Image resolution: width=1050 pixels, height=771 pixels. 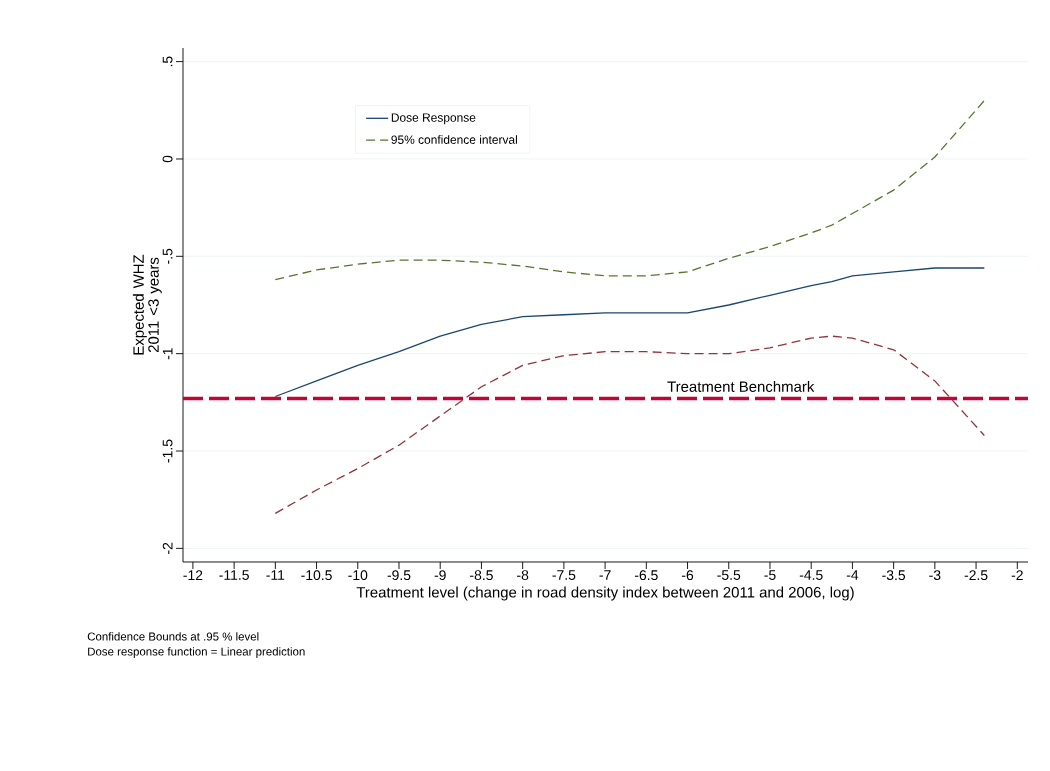 What do you see at coordinates (433, 119) in the screenshot?
I see `legend-label: Dose Response` at bounding box center [433, 119].